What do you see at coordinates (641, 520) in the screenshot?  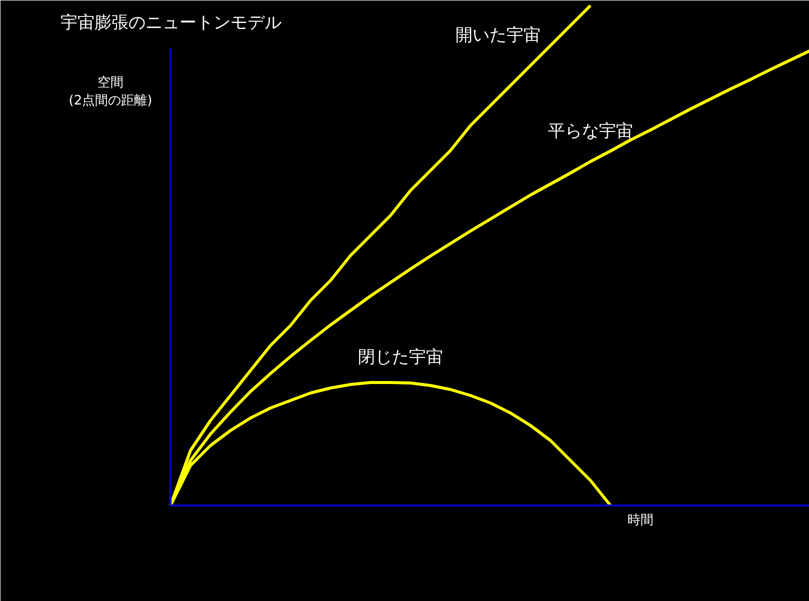 I see `x-axis-title: 時間` at bounding box center [641, 520].